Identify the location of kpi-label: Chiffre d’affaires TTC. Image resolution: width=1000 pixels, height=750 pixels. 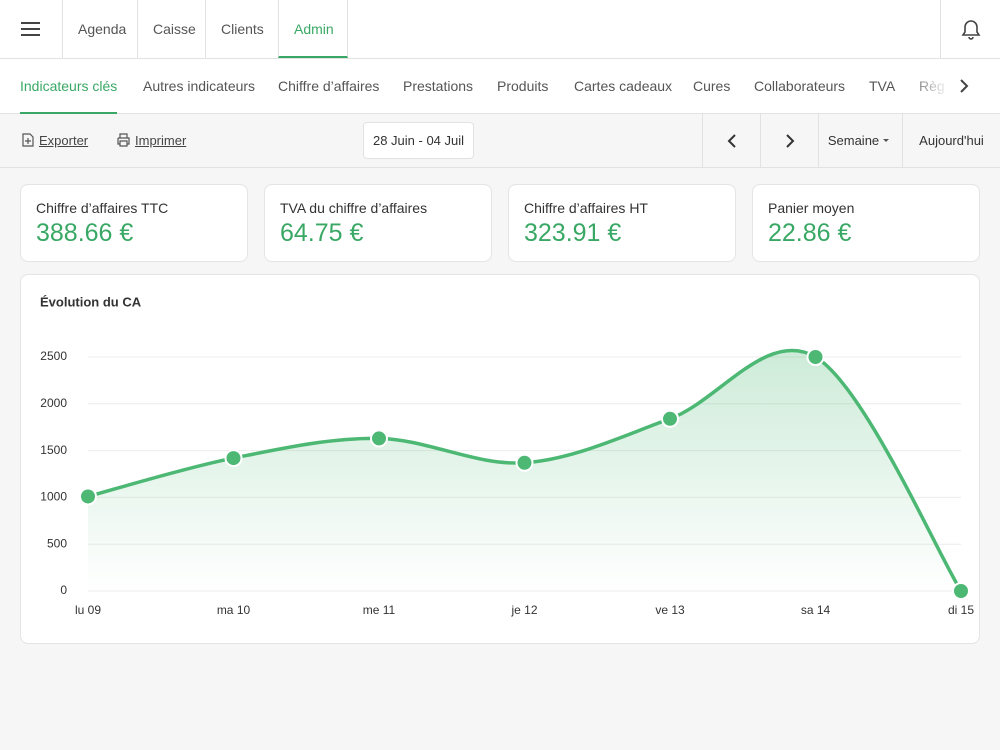
(102, 208).